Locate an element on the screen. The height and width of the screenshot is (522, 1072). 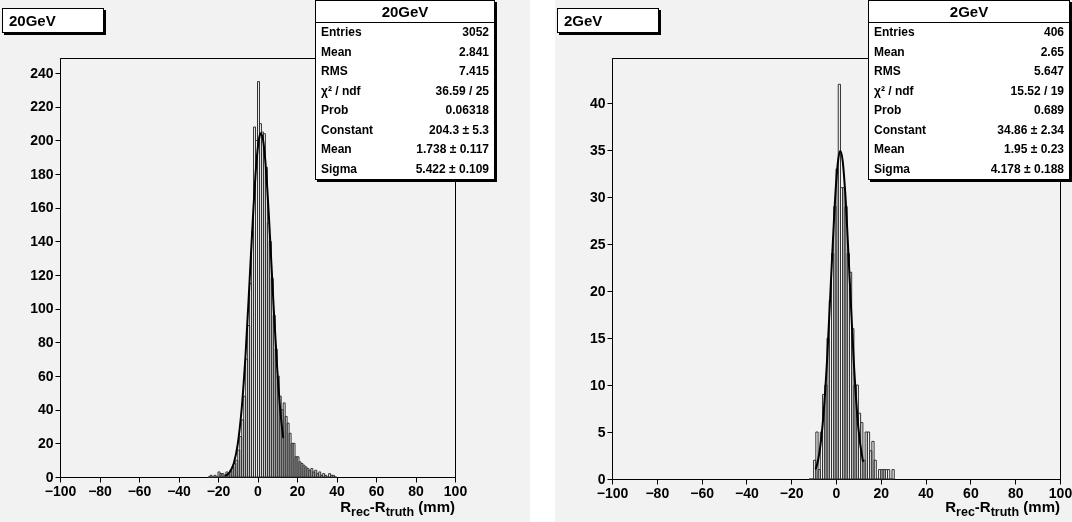
y-tick-label: 200 is located at coordinates (42, 139).